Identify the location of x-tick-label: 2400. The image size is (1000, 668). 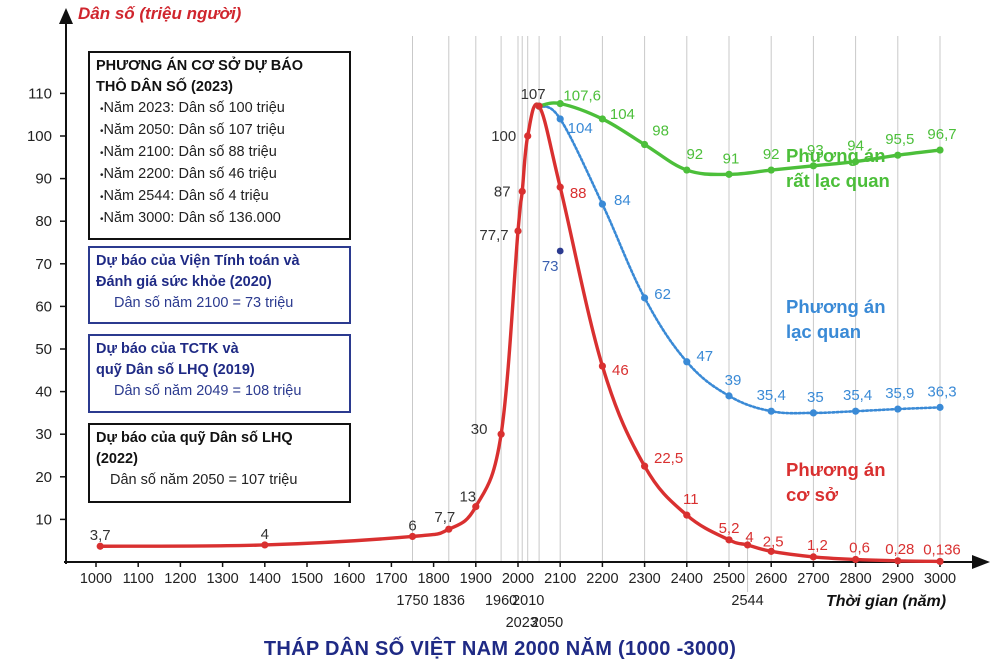
(687, 579).